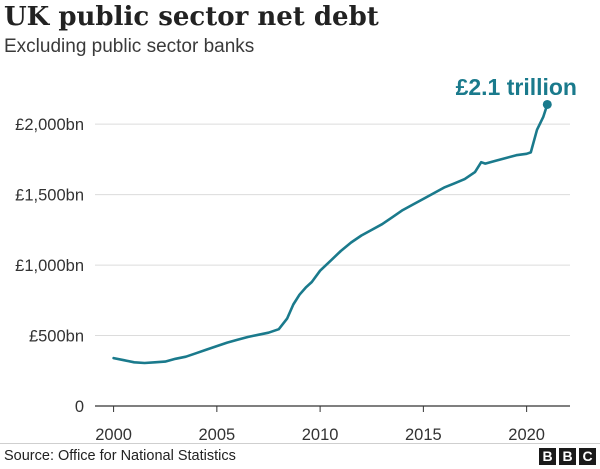 This screenshot has width=600, height=469. What do you see at coordinates (587, 456) in the screenshot?
I see `bbc-logo-letter: C` at bounding box center [587, 456].